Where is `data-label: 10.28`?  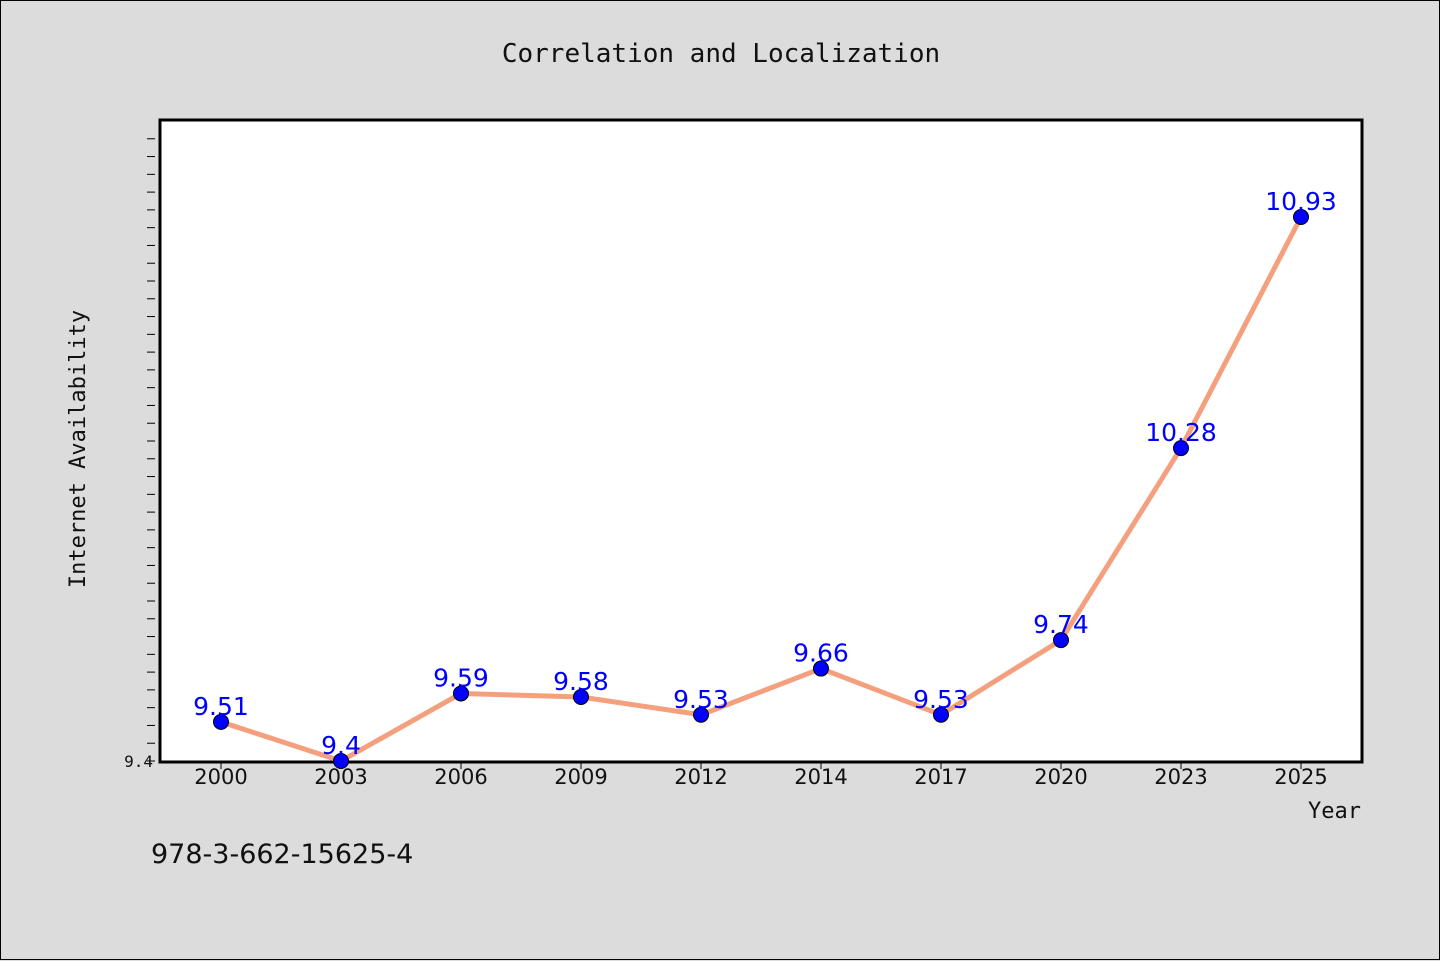
data-label: 10.28 is located at coordinates (1181, 432).